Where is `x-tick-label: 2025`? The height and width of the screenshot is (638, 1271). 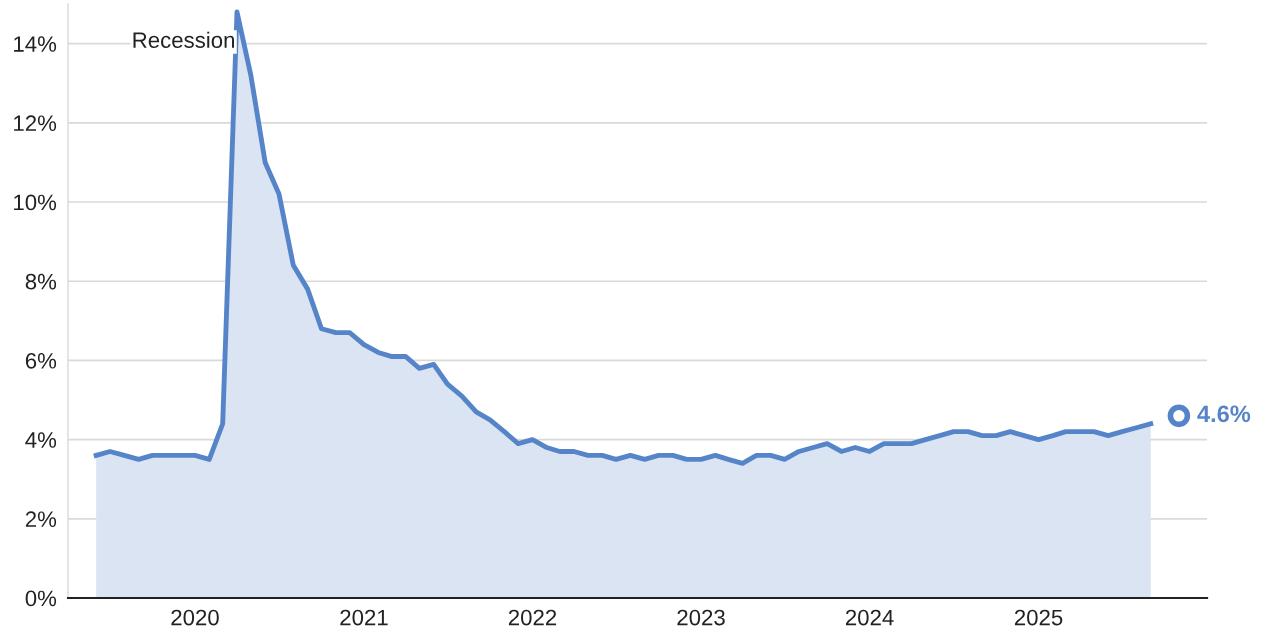
x-tick-label: 2025 is located at coordinates (1038, 617).